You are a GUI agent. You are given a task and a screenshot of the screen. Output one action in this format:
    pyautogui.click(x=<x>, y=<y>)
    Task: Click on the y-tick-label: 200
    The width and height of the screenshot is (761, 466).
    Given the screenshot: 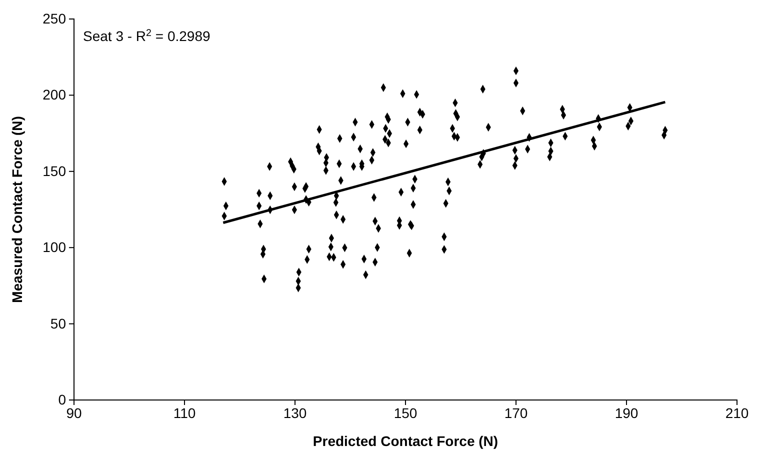 What is the action you would take?
    pyautogui.click(x=54, y=94)
    